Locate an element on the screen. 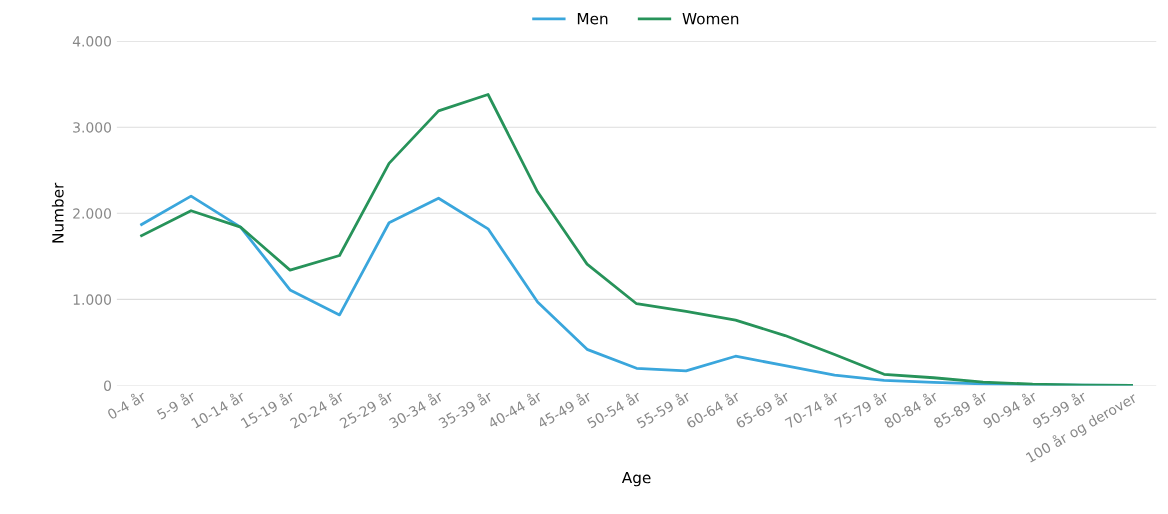 The height and width of the screenshot is (514, 1168). x-tick-label: 0-4 år is located at coordinates (126, 406).